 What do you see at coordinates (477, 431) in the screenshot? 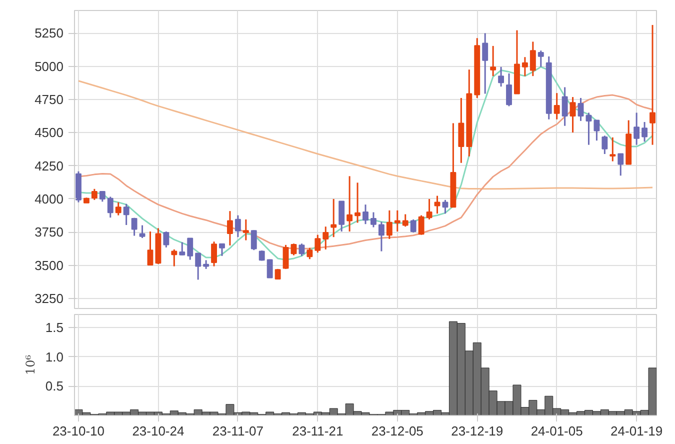
I see `x-tick-label: 23-12-19` at bounding box center [477, 431].